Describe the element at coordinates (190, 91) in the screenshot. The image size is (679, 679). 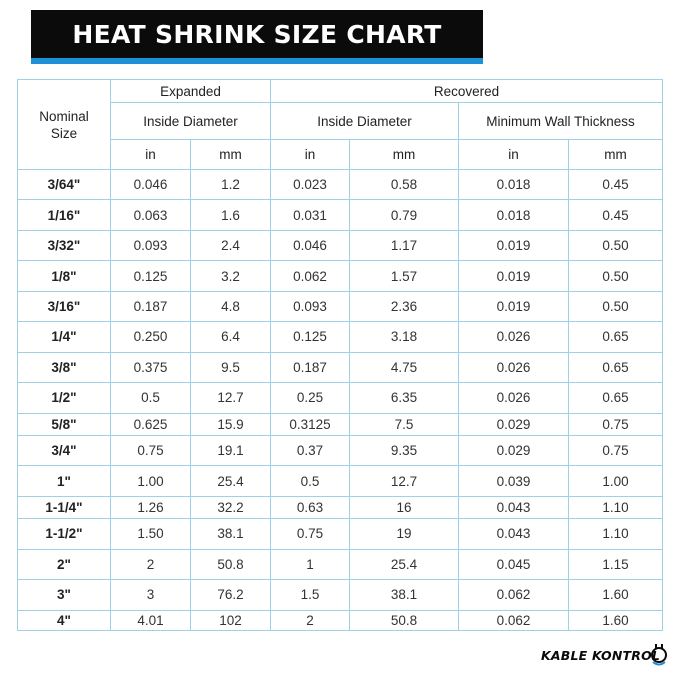
I see `header-expanded: Expanded` at that location.